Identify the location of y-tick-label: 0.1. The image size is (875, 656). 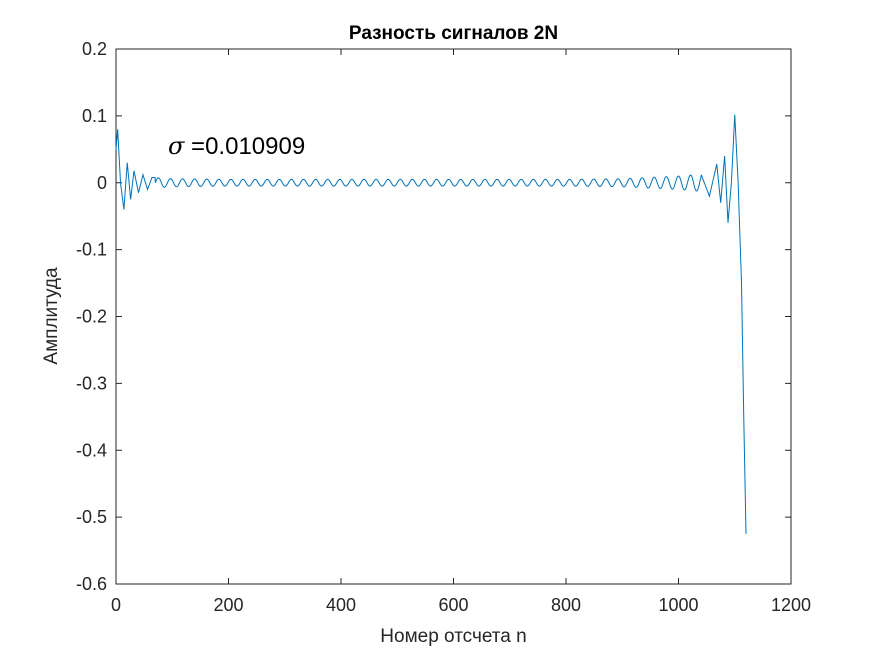
(94, 116).